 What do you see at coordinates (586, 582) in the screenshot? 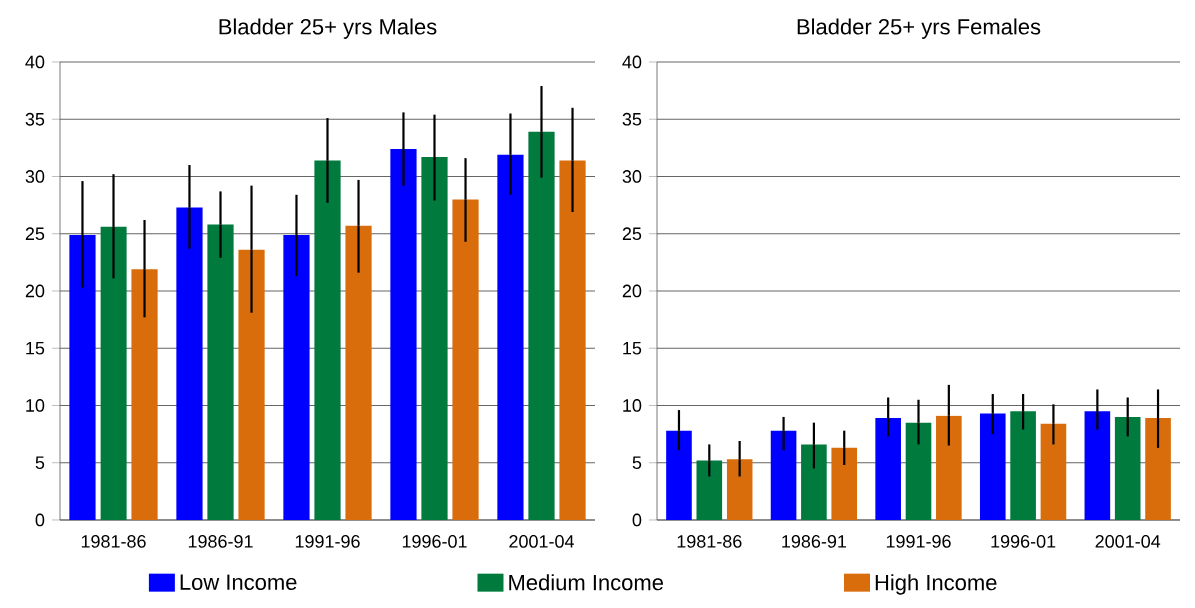
I see `legend-label: Medium Income` at bounding box center [586, 582].